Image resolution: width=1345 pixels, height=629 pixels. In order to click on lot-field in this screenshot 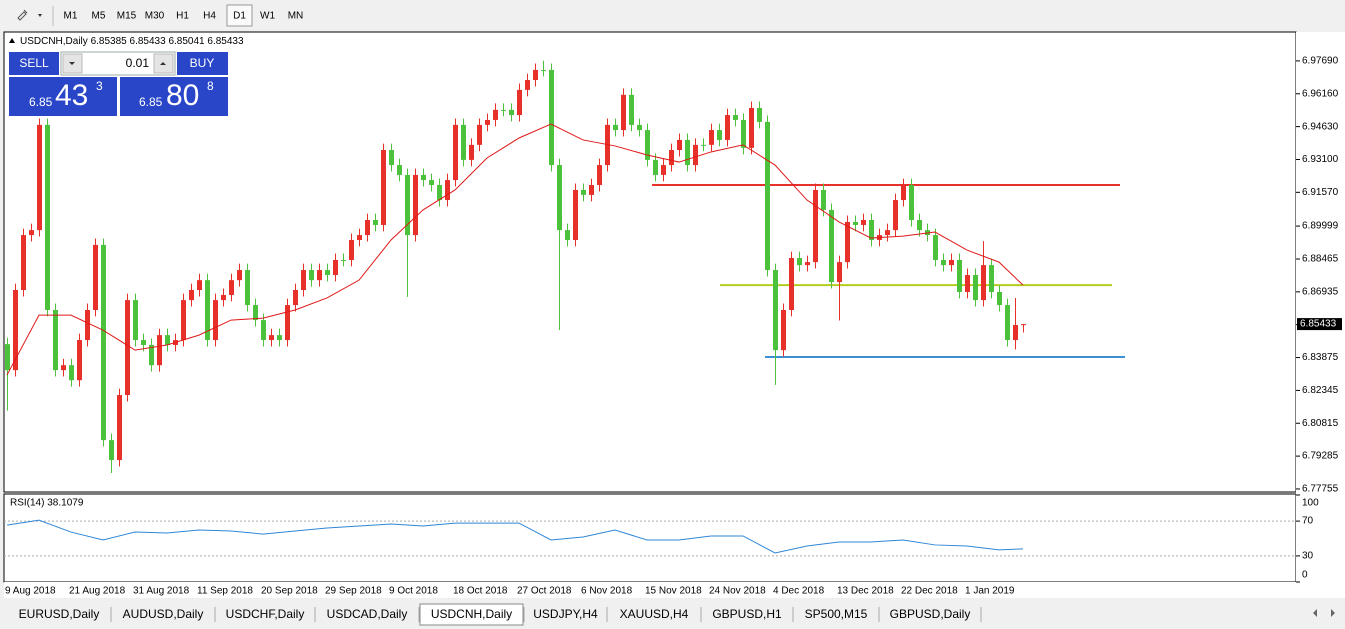, I will do `click(118, 63)`.